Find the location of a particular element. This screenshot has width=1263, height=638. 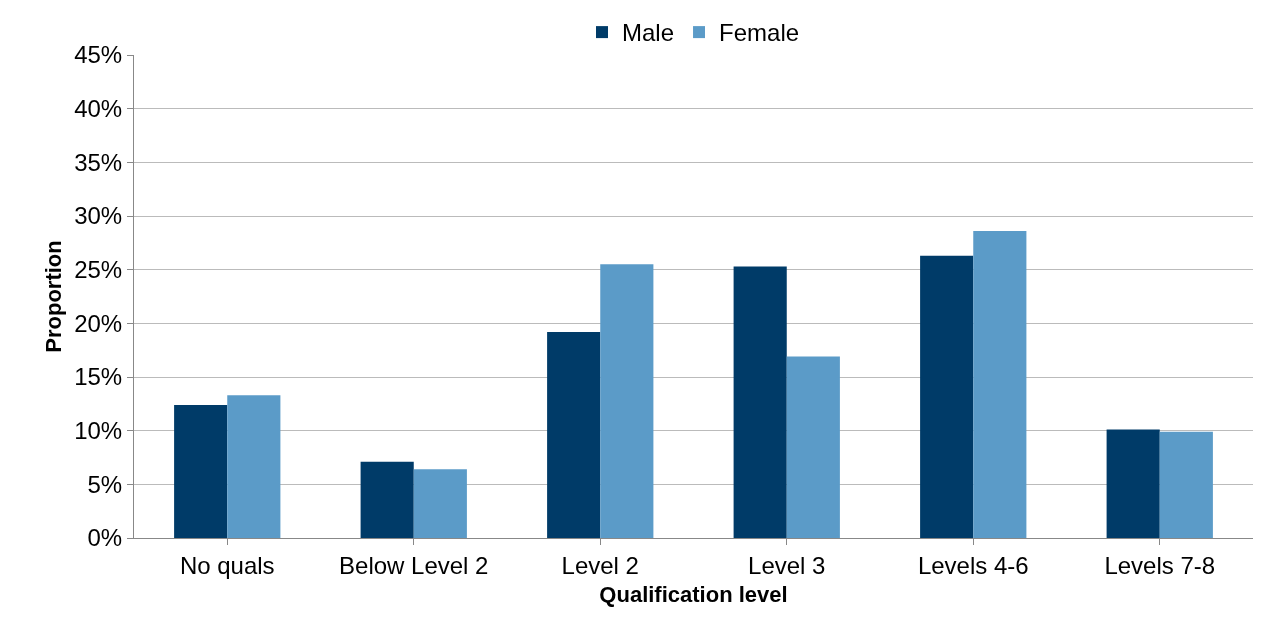

x-tick-label: Levels 7-8 is located at coordinates (1160, 565).